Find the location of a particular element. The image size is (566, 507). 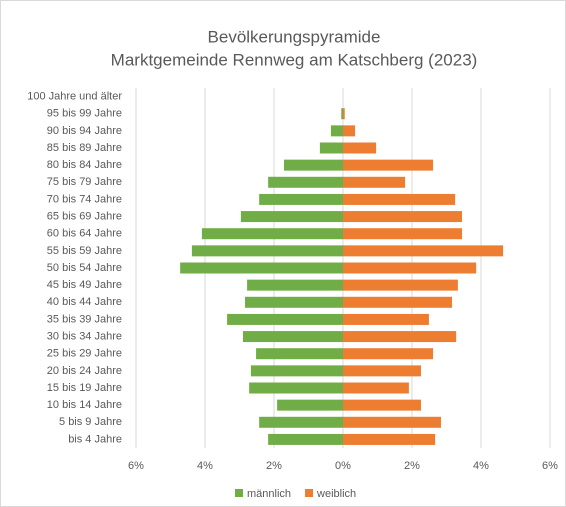

y-tick-label: 60 bis 64 Jahre is located at coordinates (84, 234).